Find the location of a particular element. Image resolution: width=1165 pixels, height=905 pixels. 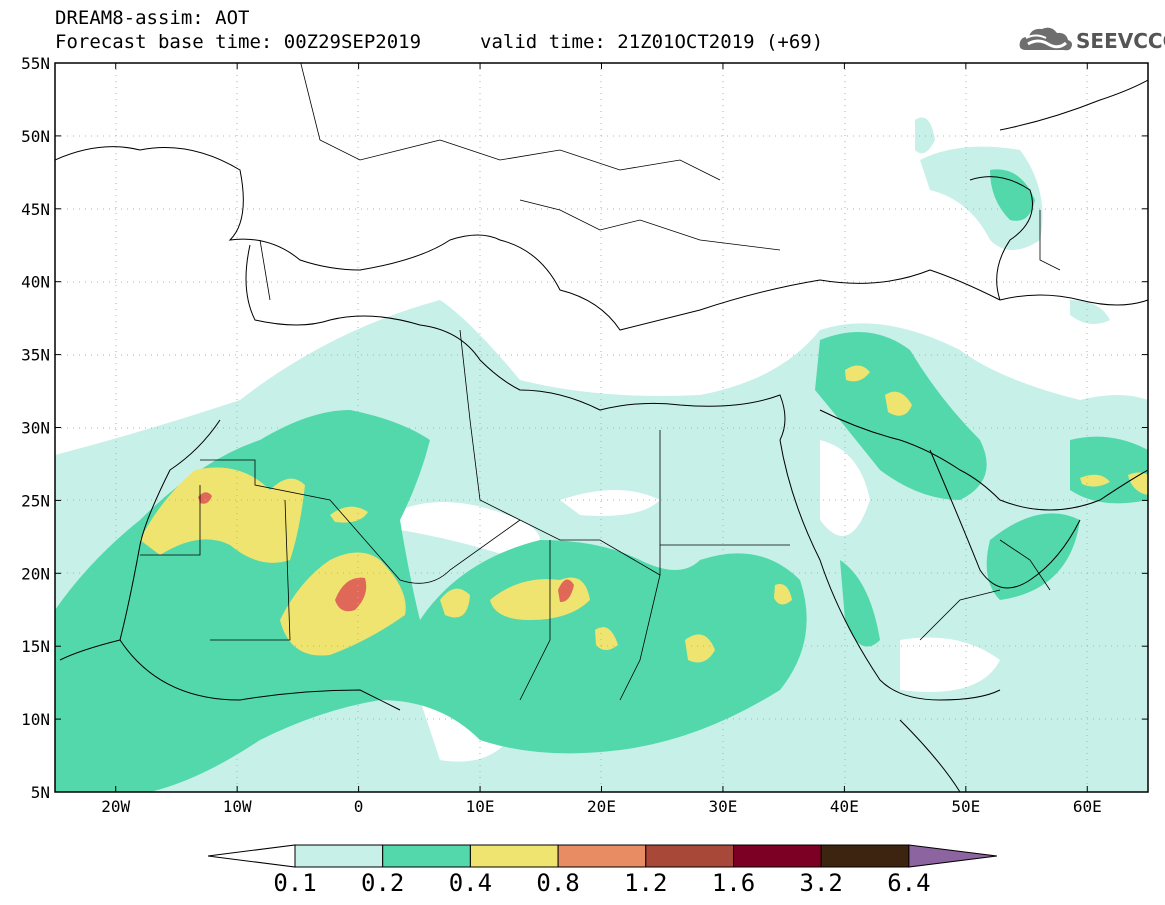

lat-label: 30N is located at coordinates (35, 428).